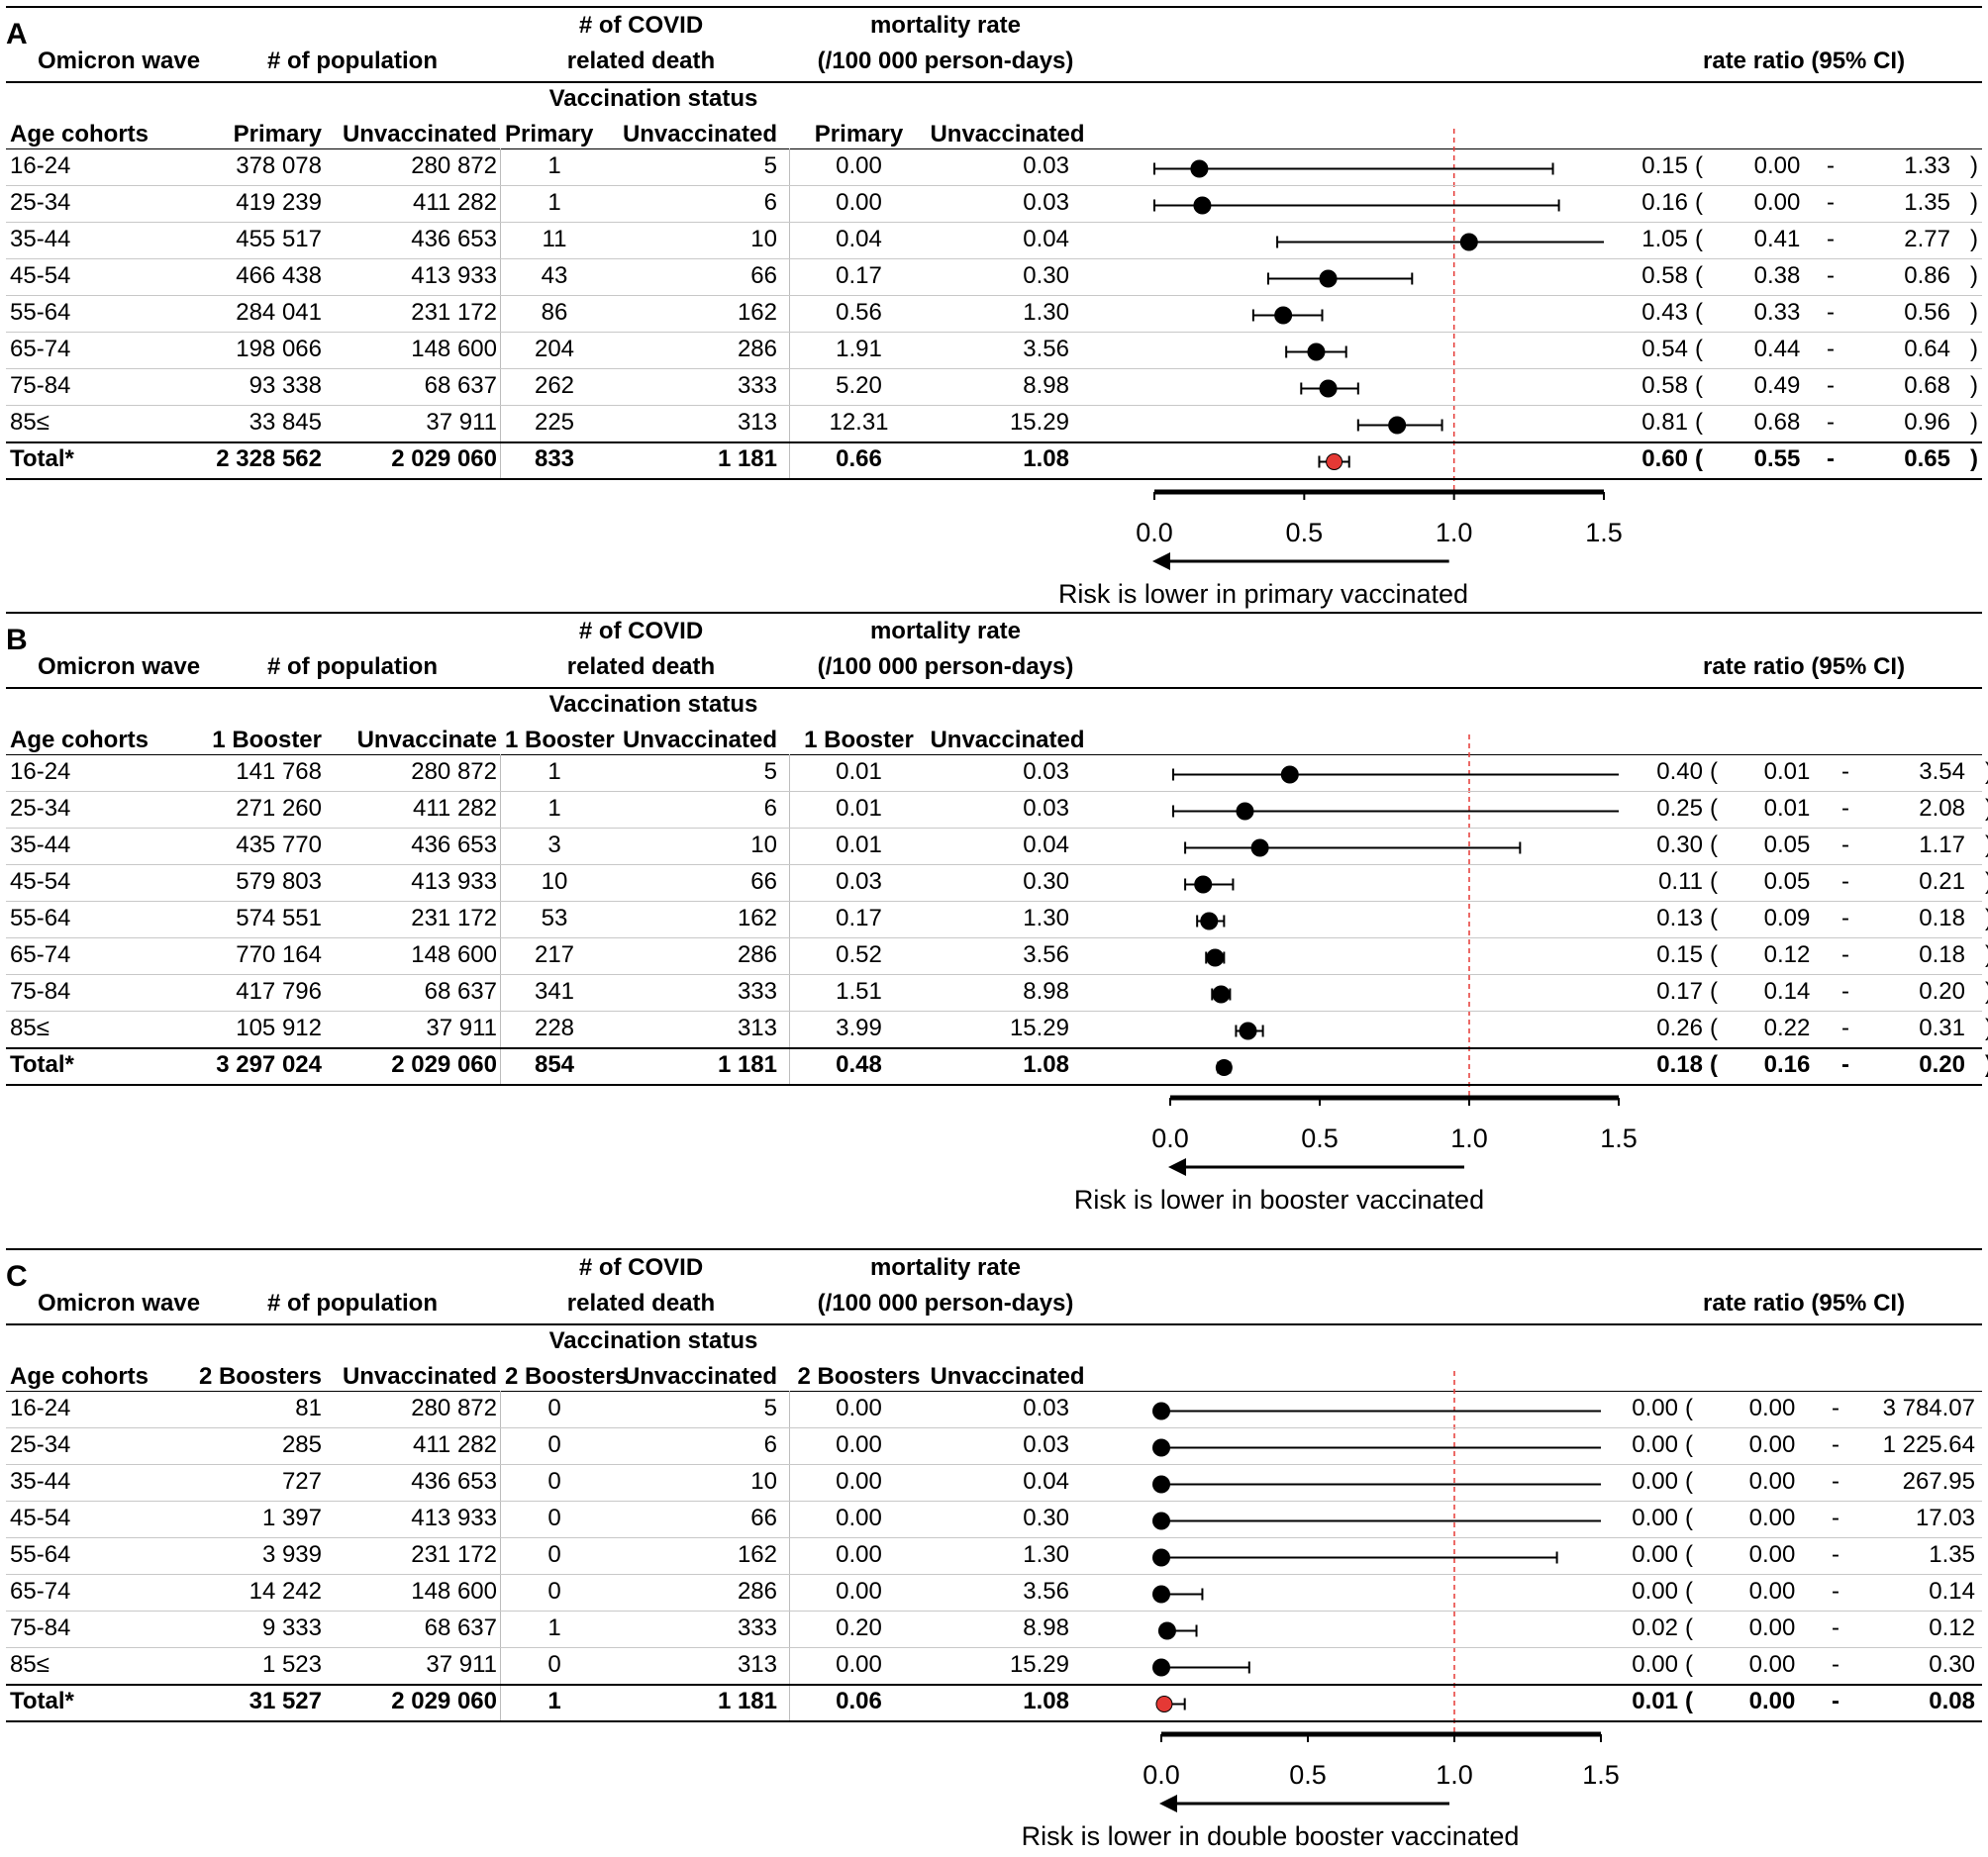 This screenshot has width=1988, height=1857. Describe the element at coordinates (567, 1376) in the screenshot. I see `header-death-vaccinated: 2 Boosters` at that location.